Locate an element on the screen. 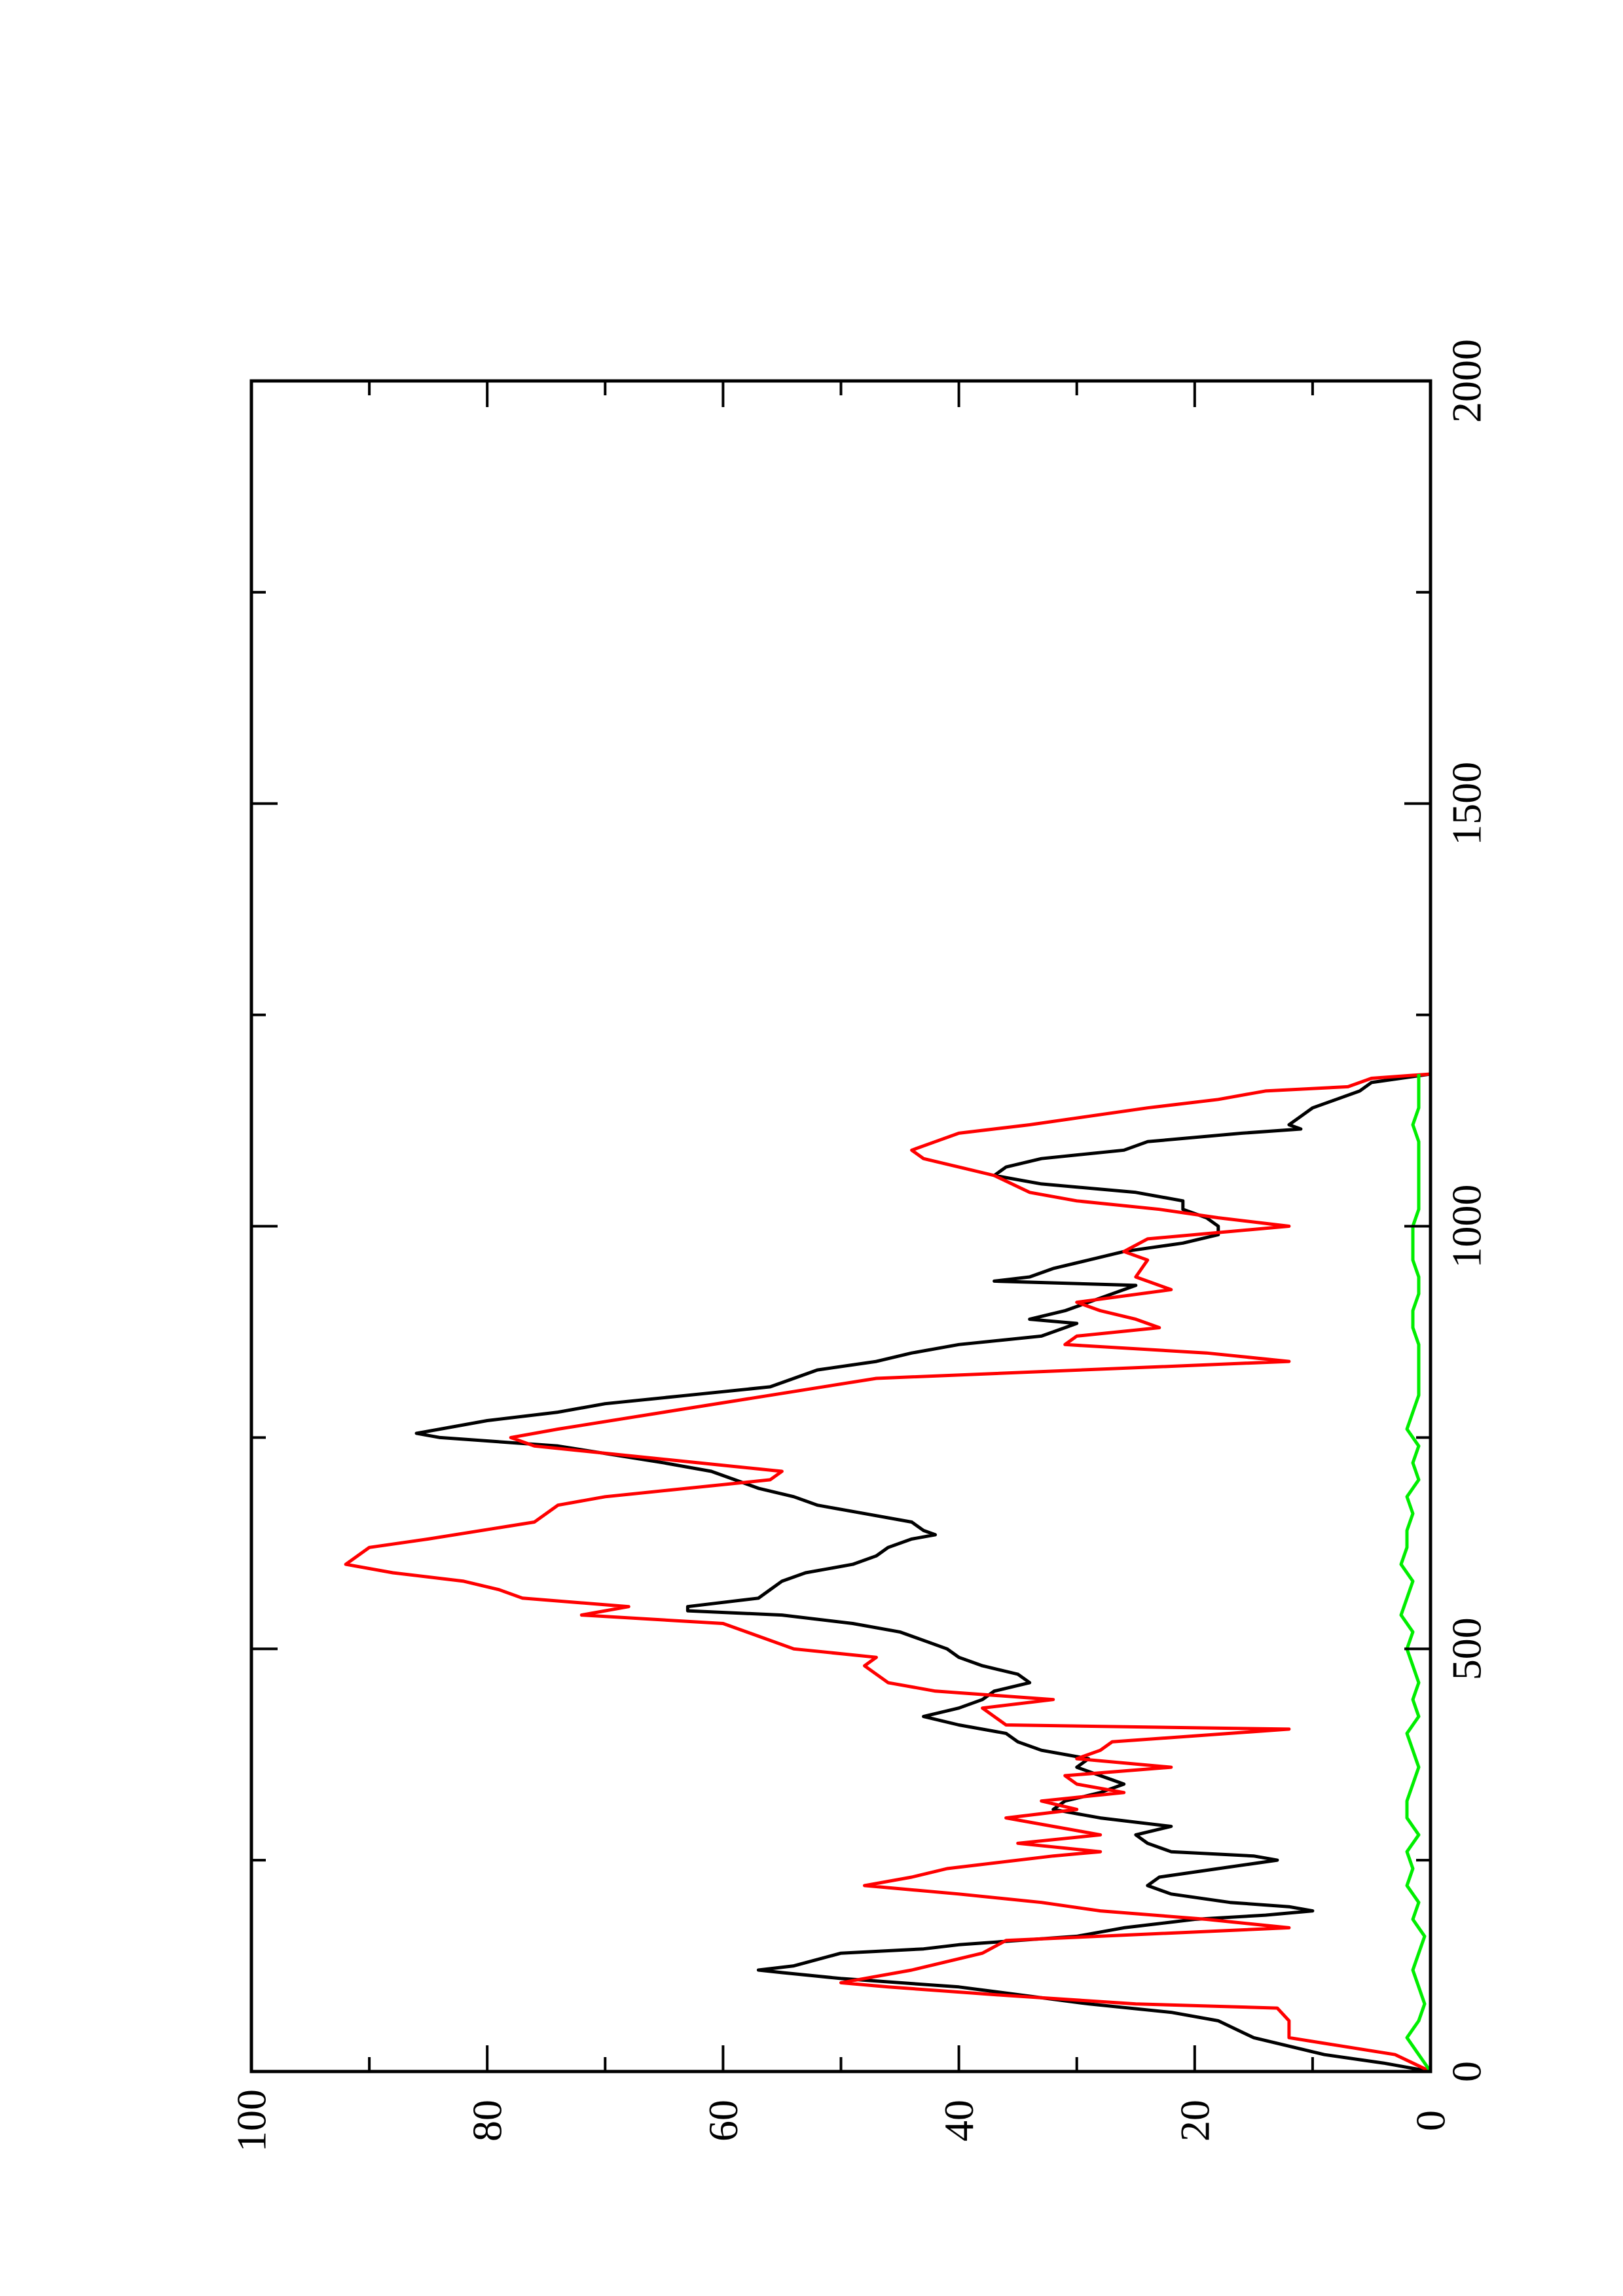  y-tick-label: 40 is located at coordinates (959, 2121).